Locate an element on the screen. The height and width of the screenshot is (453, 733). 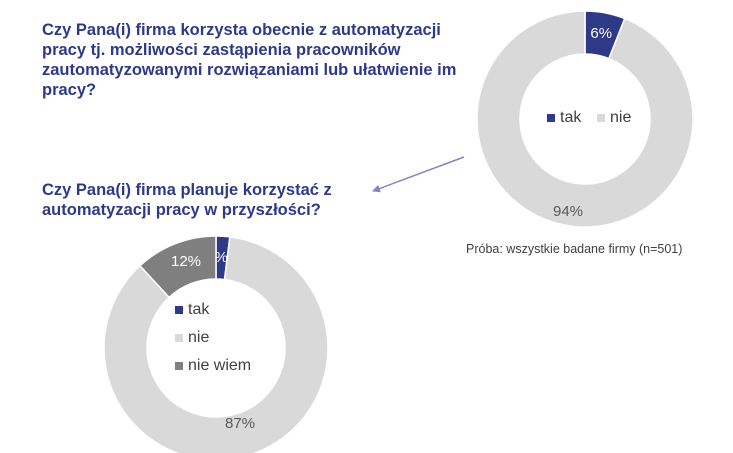
legend-swatch-nie-wiem is located at coordinates (179, 366).